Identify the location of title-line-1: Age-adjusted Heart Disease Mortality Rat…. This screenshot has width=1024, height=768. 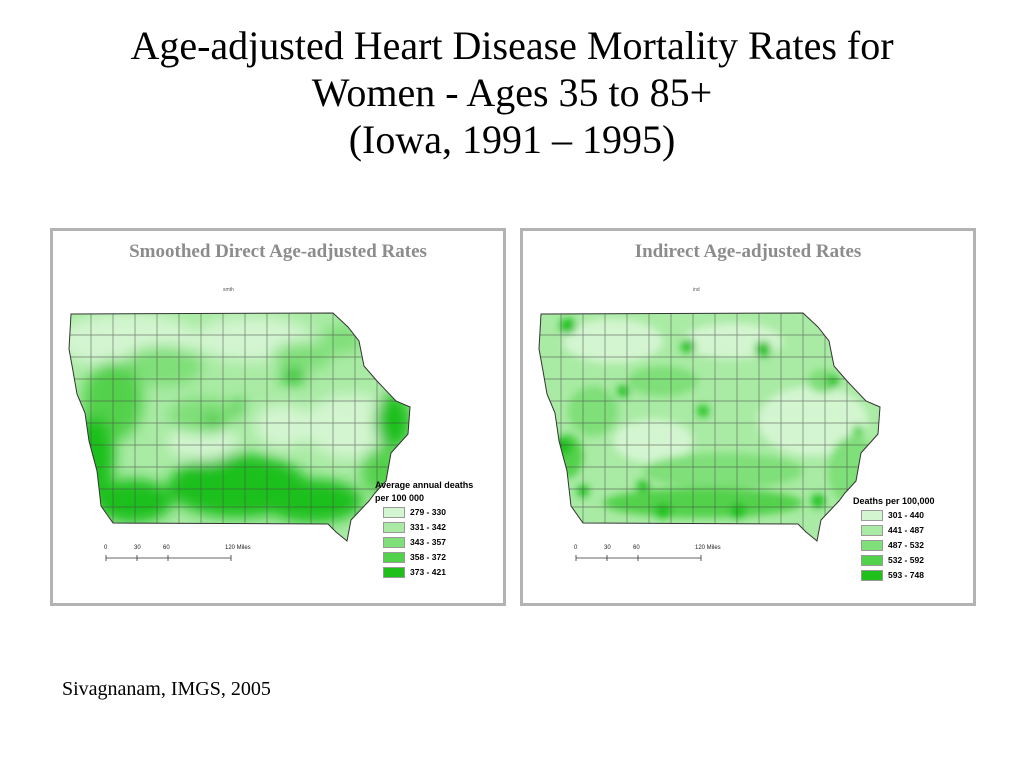
(512, 45).